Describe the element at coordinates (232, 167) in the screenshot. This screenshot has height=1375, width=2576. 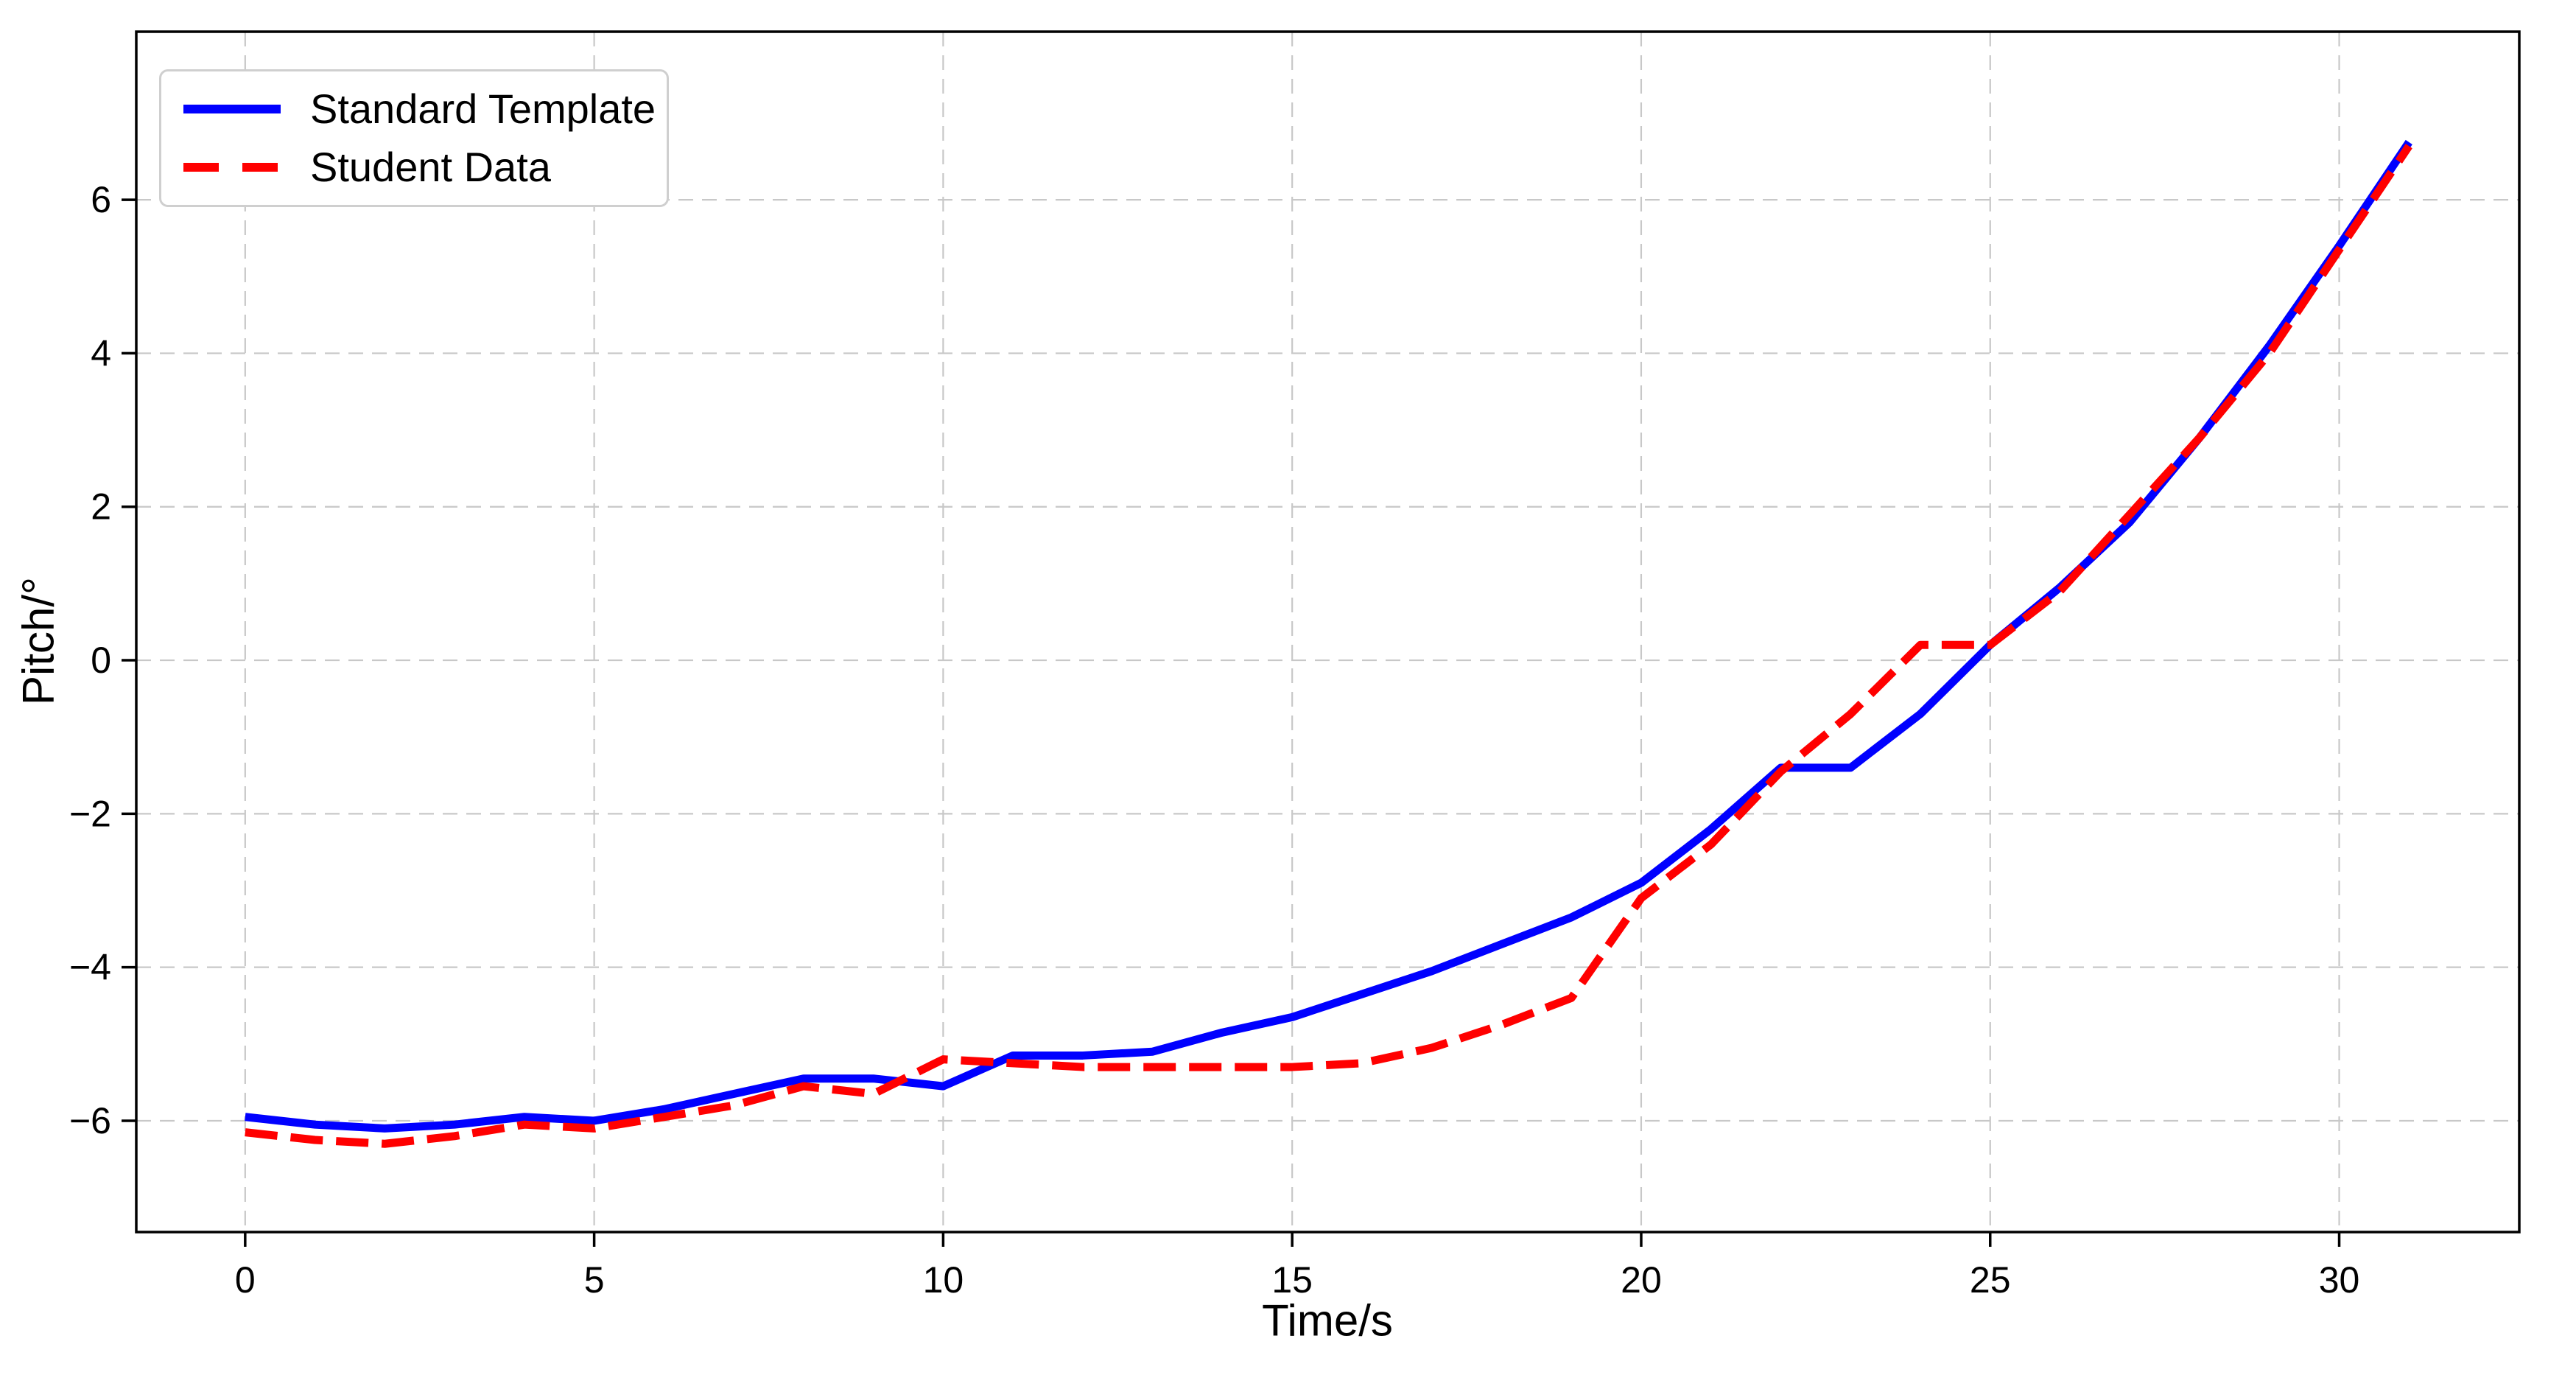
I see `legend-line-sample-dashed` at that location.